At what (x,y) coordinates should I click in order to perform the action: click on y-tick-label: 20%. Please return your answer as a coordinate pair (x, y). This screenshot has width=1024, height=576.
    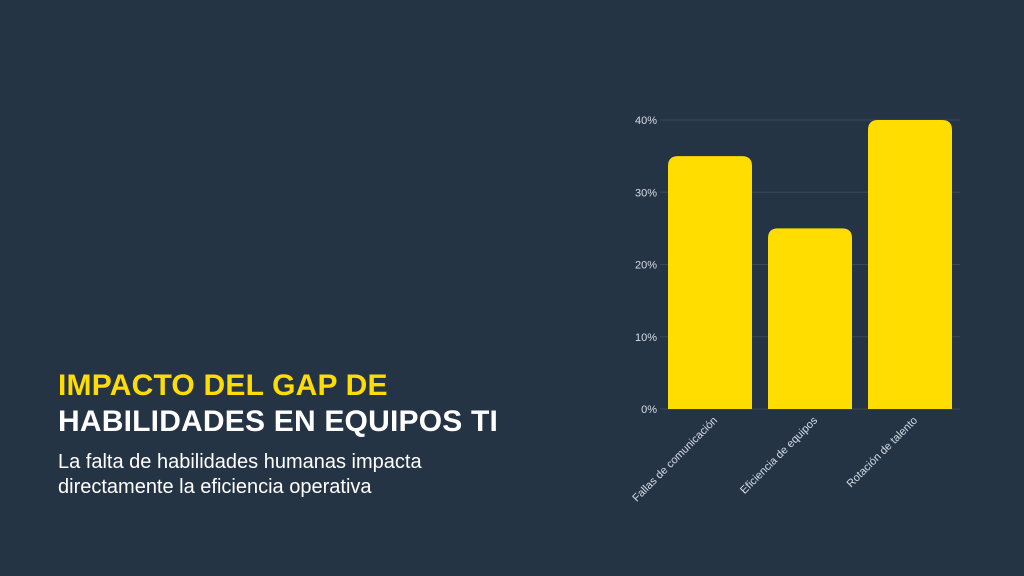
    Looking at the image, I should click on (646, 266).